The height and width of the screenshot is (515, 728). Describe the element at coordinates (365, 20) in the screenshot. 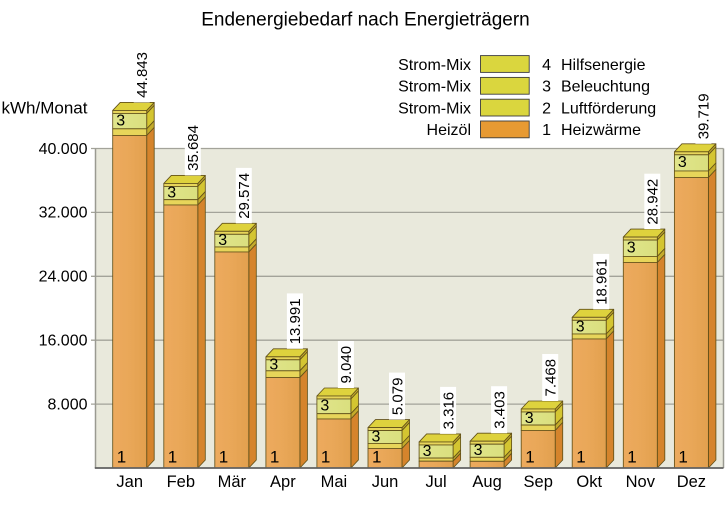

I see `svg-text:Endenergiebedarf nach Energiet: Endenergiebedarf nach Energieträgern` at that location.